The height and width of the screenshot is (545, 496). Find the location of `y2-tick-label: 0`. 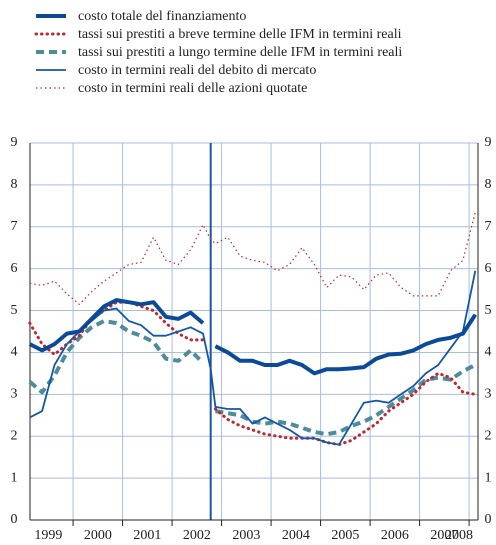

y2-tick-label: 0 is located at coordinates (488, 519).